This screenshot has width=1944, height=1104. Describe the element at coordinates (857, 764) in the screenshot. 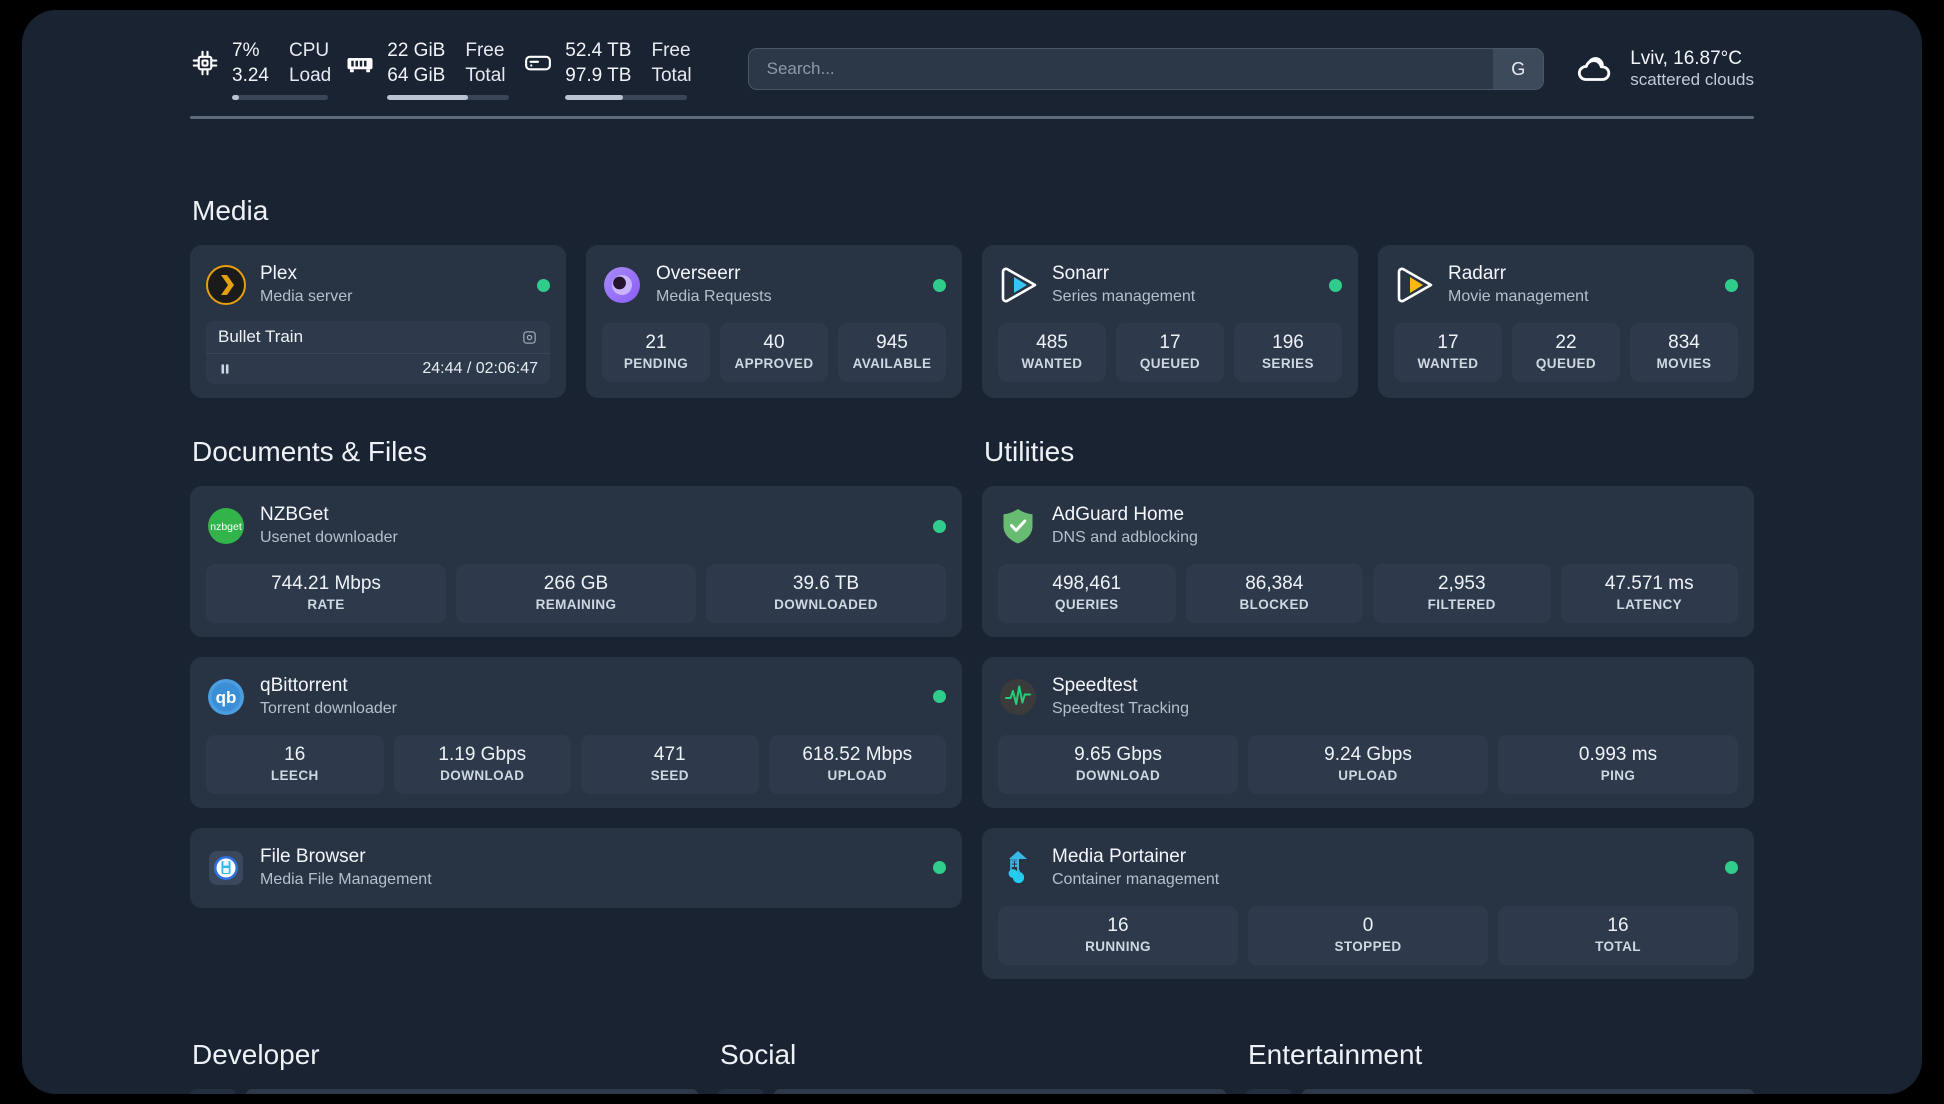

I see `stat-box: 618.52 Mbps UPLOAD` at that location.